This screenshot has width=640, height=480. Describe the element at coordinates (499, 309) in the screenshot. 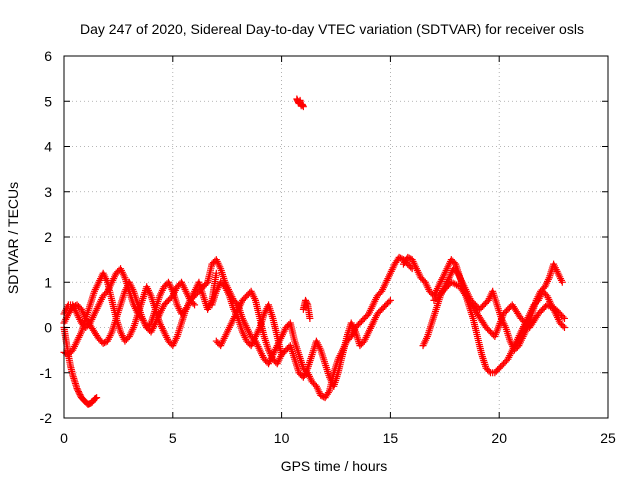

I see `series-track-L` at that location.